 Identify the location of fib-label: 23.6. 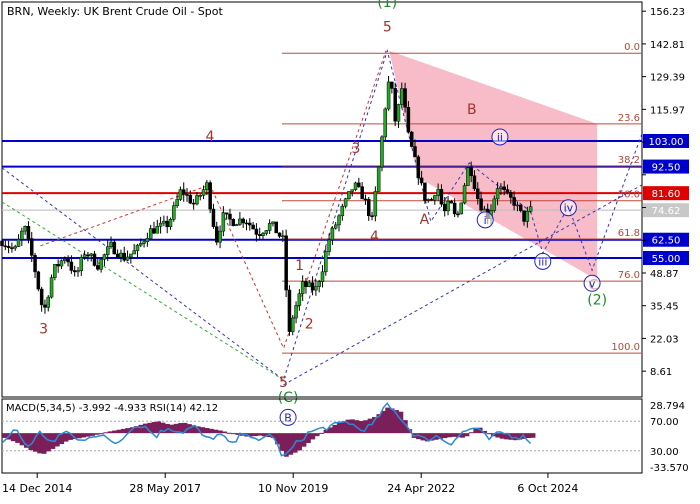
(629, 118).